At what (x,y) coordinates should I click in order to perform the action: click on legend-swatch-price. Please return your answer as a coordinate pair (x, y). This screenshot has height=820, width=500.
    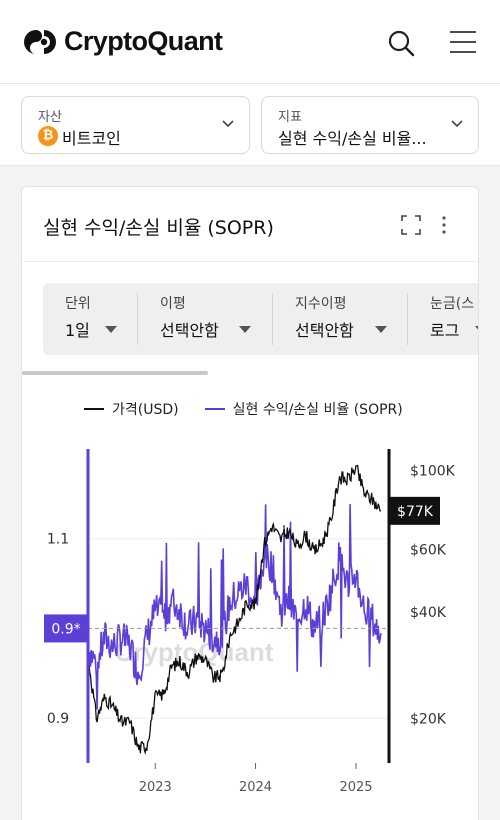
    Looking at the image, I should click on (94, 409).